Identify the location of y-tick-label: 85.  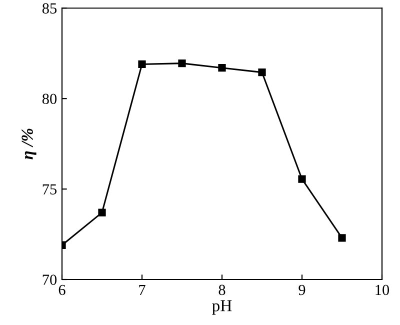
(49, 8).